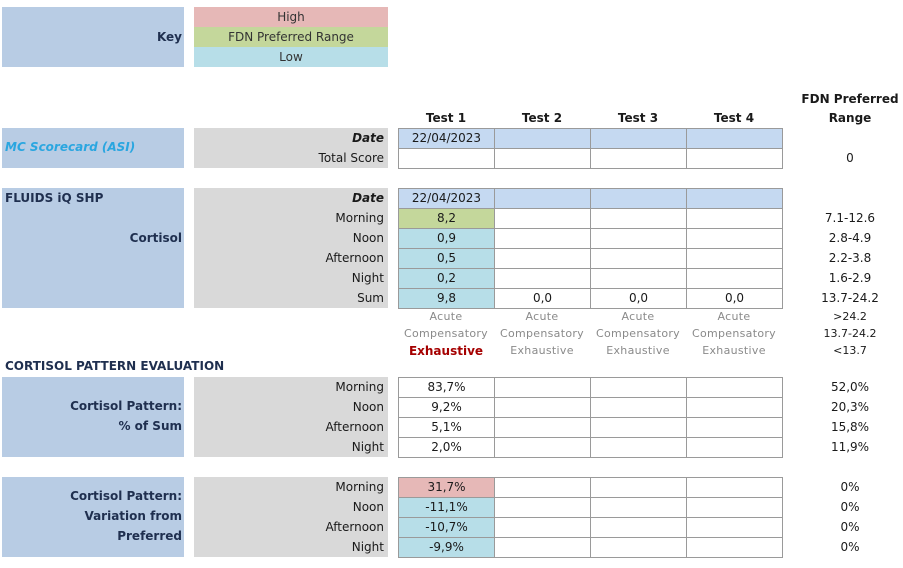  What do you see at coordinates (126, 406) in the screenshot?
I see `section-title: Cortisol Pattern:` at bounding box center [126, 406].